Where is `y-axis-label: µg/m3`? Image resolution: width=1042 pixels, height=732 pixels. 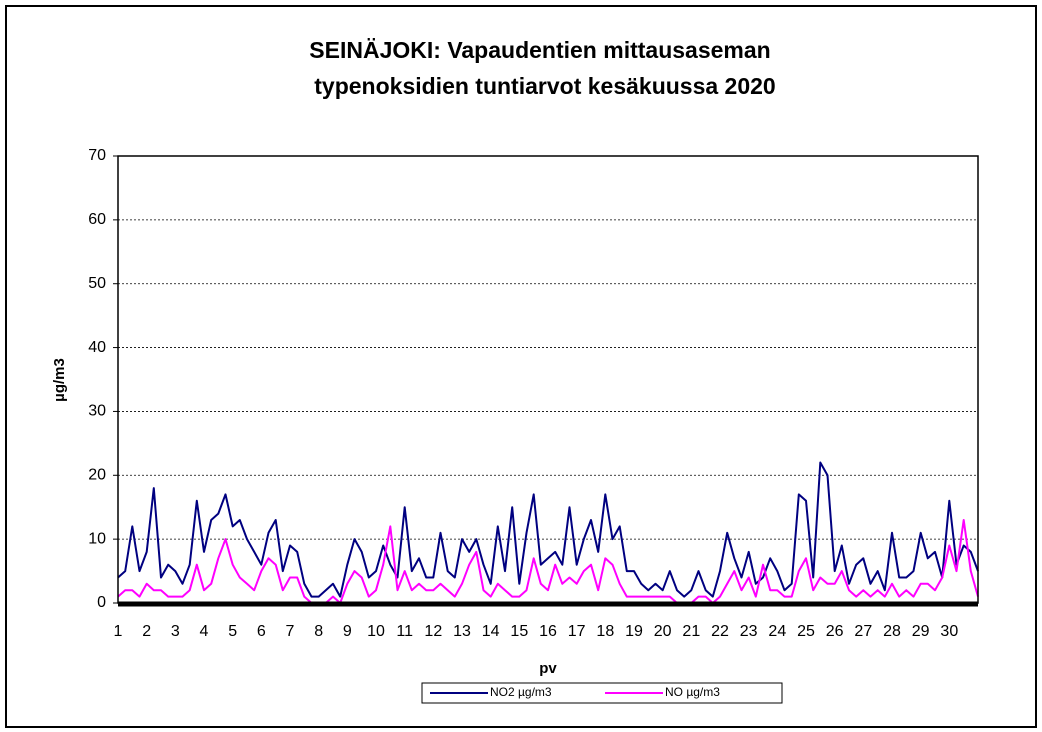 y-axis-label: µg/m3 is located at coordinates (59, 380).